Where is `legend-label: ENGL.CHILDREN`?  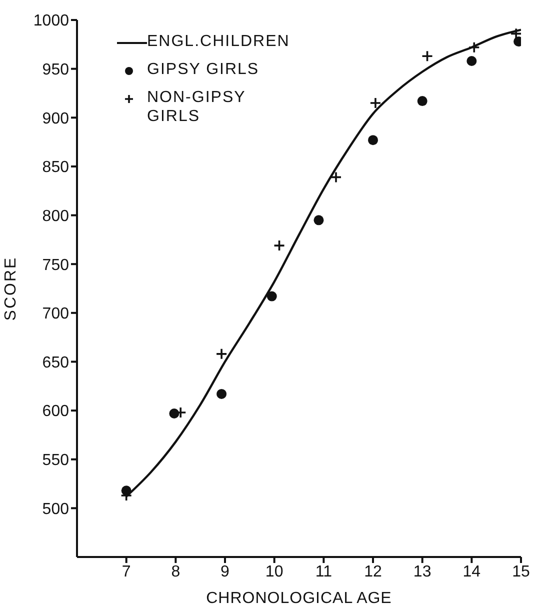
legend-label: ENGL.CHILDREN is located at coordinates (218, 41).